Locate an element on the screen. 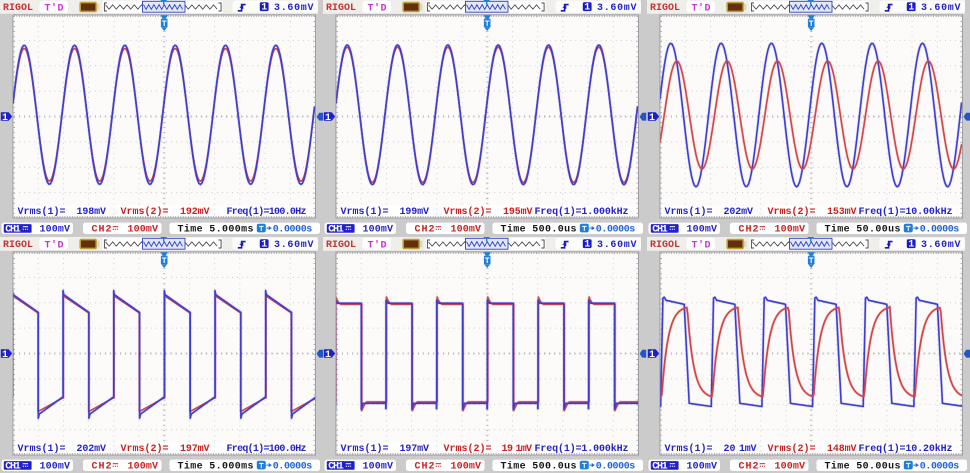  svg-text: Freq(1)=10.00kHz is located at coordinates (905, 211).